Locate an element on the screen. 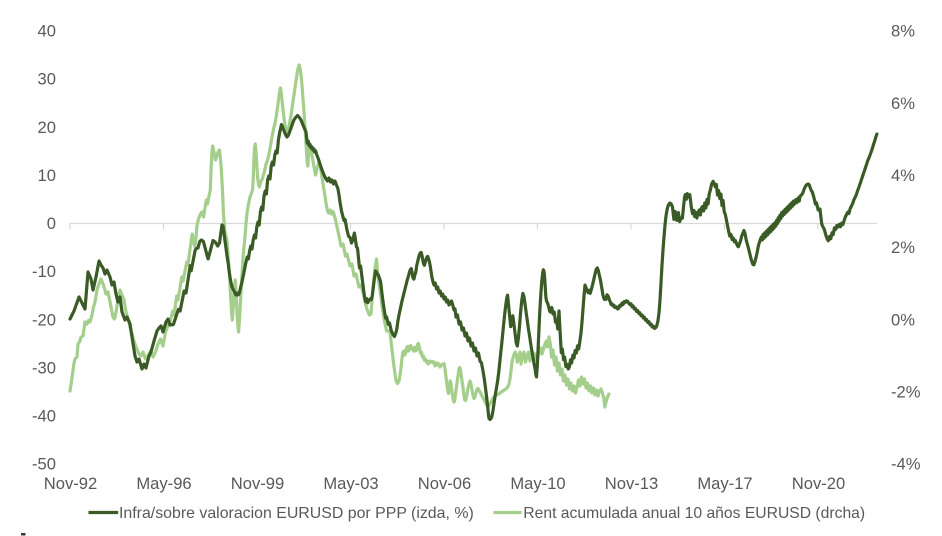  svg-text: 40 is located at coordinates (47, 31).